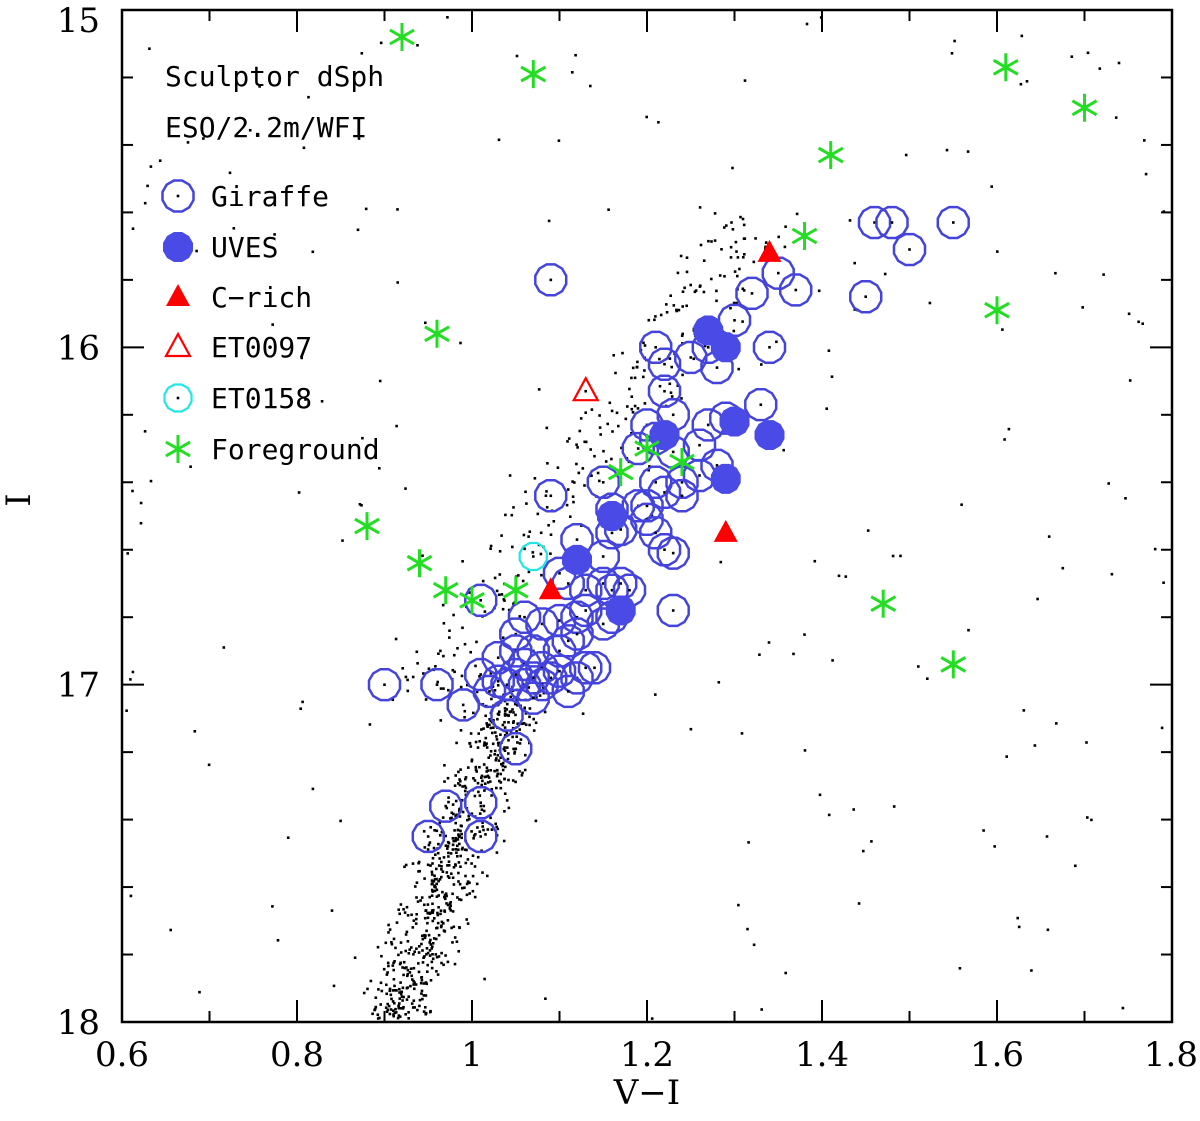 This screenshot has height=1121, width=1200. I want to click on legend-marker-giraffe, so click(178, 196).